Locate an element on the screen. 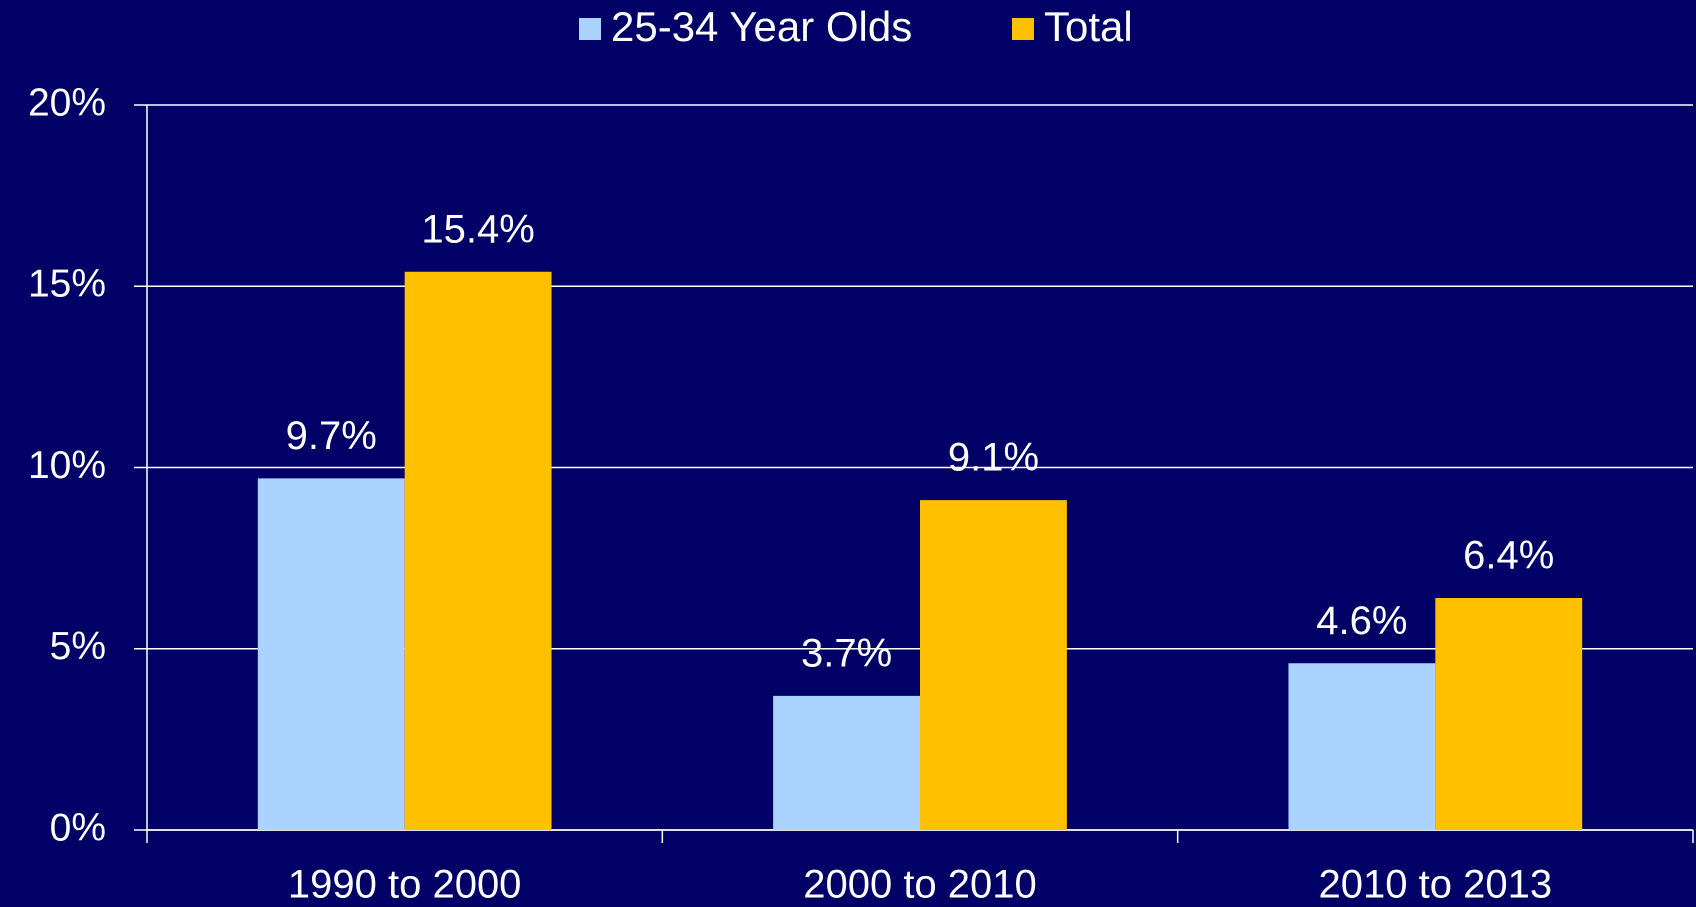 This screenshot has width=1696, height=907. y-tick-label: 20% is located at coordinates (67, 102).